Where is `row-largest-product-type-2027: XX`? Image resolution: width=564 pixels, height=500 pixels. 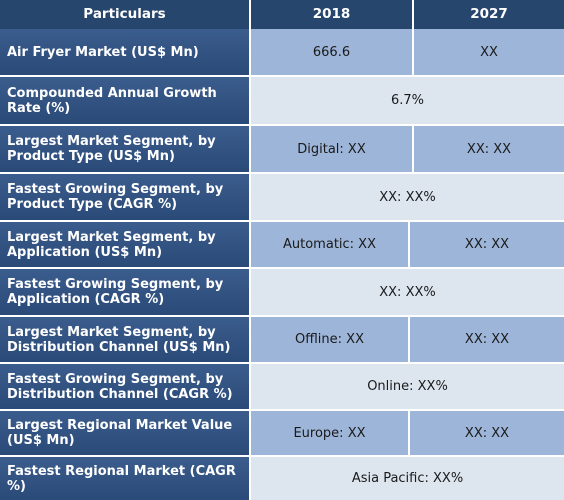
row-largest-product-type-2027: XX is located at coordinates (489, 149).